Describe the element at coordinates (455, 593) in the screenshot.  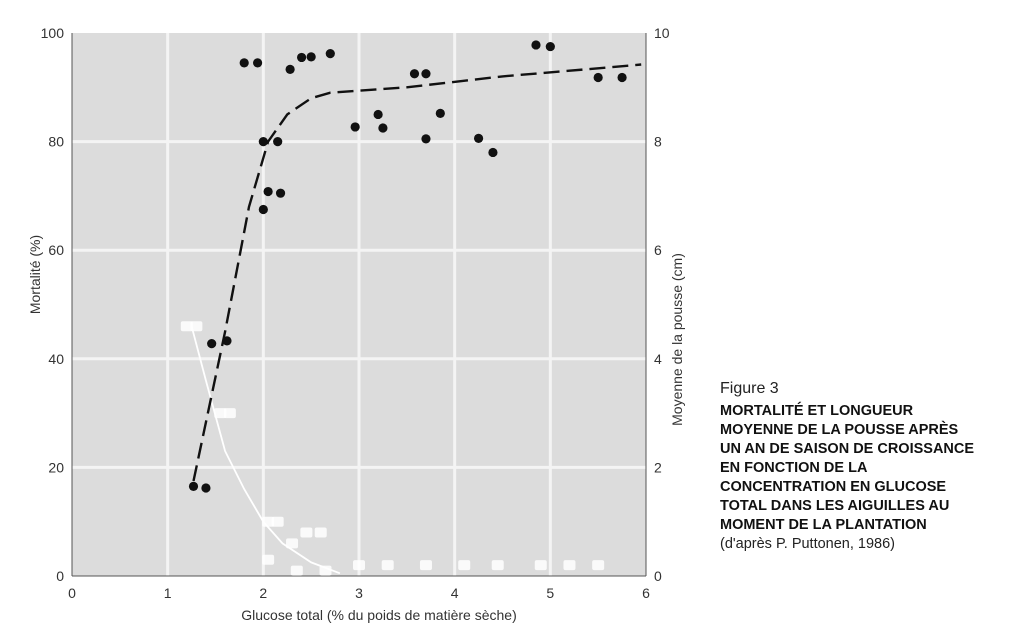
I see `x-tick-label: 4` at that location.